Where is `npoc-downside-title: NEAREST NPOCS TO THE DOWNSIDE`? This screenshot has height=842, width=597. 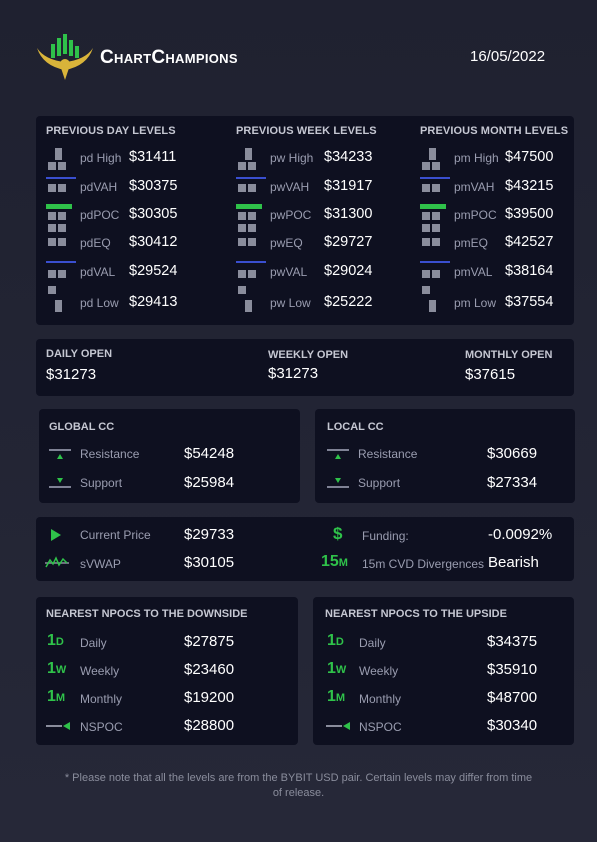
npoc-downside-title: NEAREST NPOCS TO THE DOWNSIDE is located at coordinates (147, 614).